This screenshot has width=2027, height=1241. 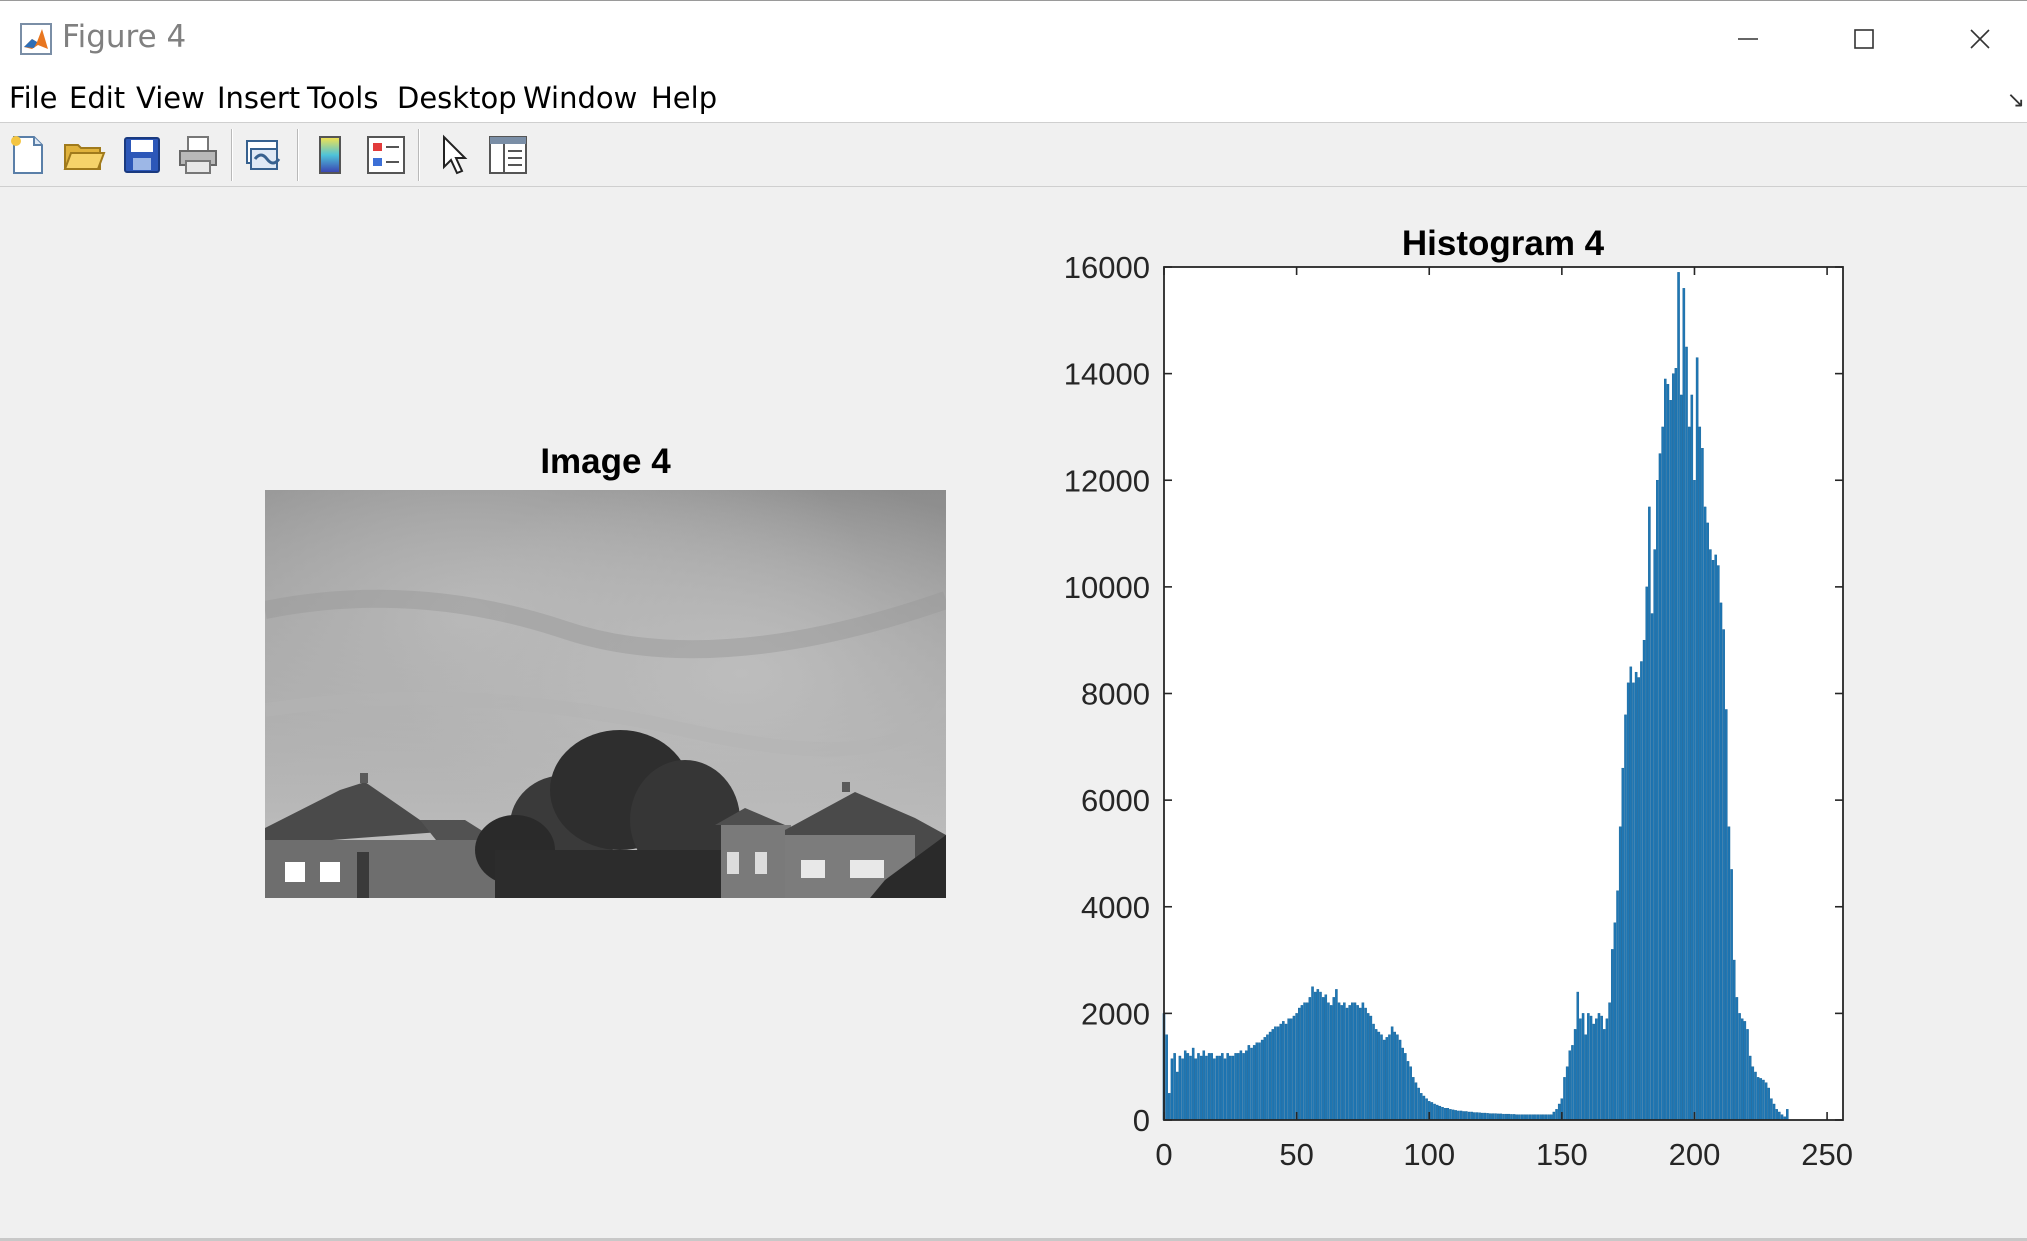 What do you see at coordinates (170, 98) in the screenshot?
I see `menu-view: View` at bounding box center [170, 98].